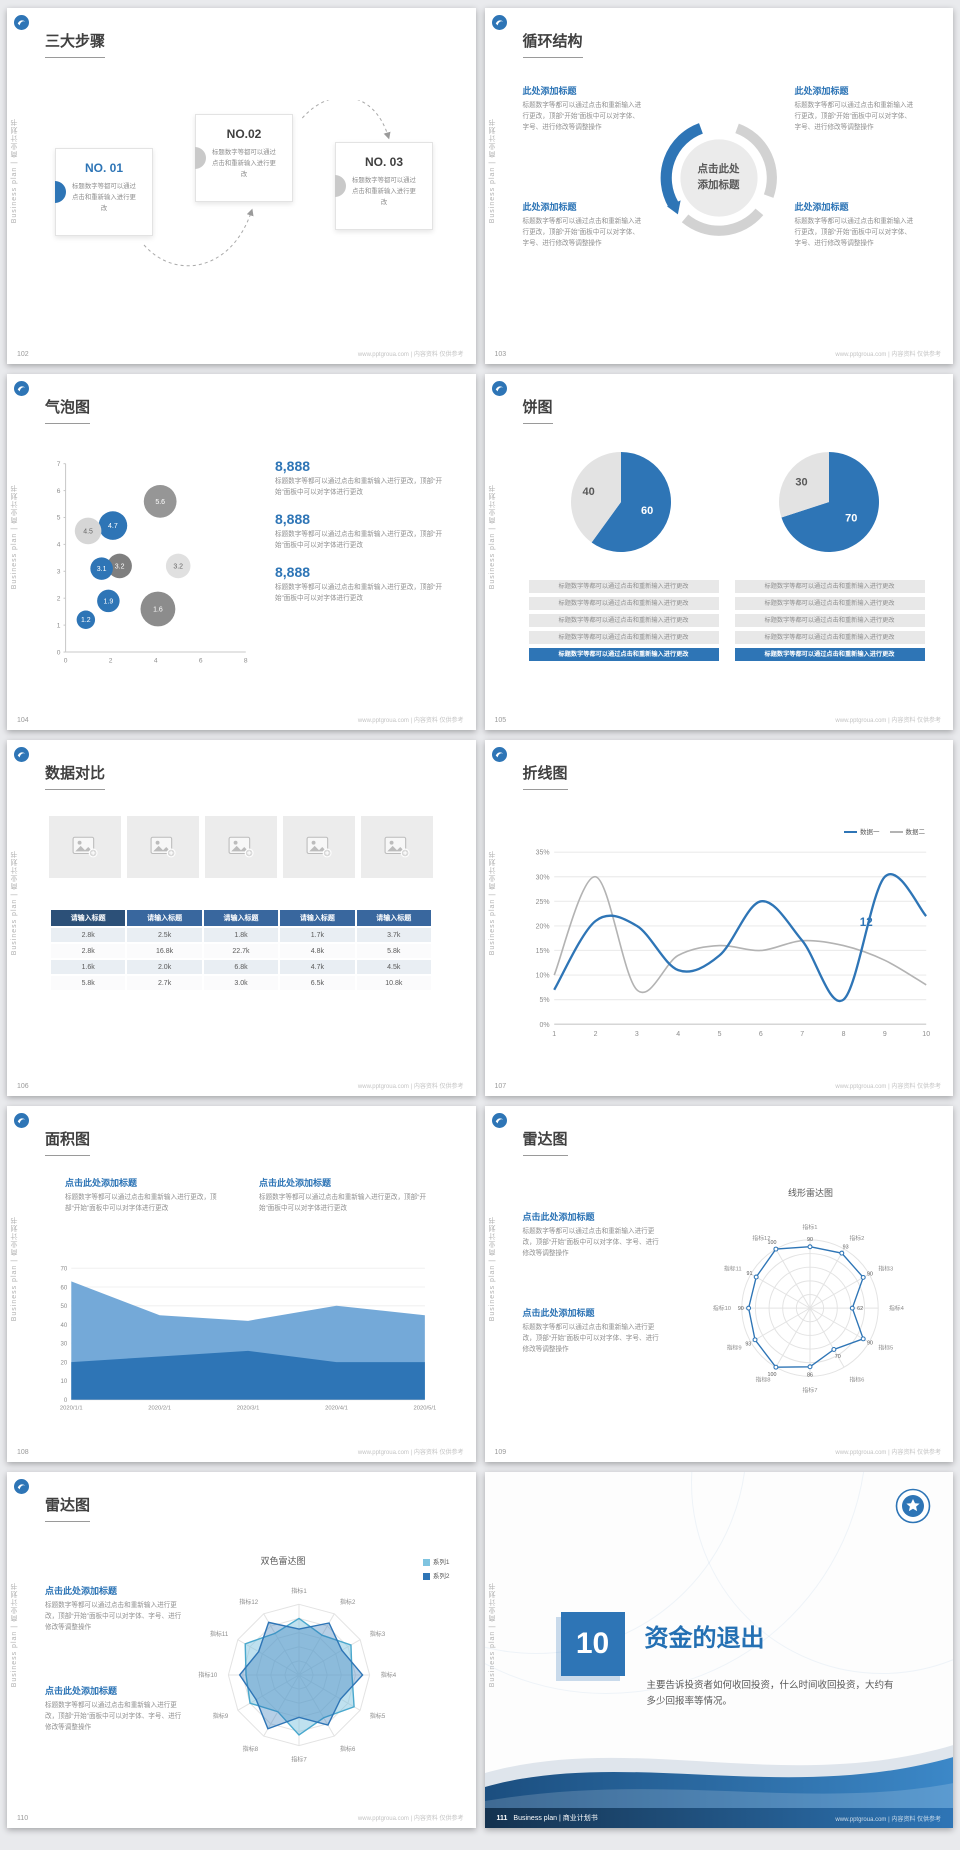  I want to click on radar-chart: 指标1 指标2 指标3 指标4 指标5 指标6 指标7 指标8 指标9 指标10 指标11 指标12, so click(299, 1680).